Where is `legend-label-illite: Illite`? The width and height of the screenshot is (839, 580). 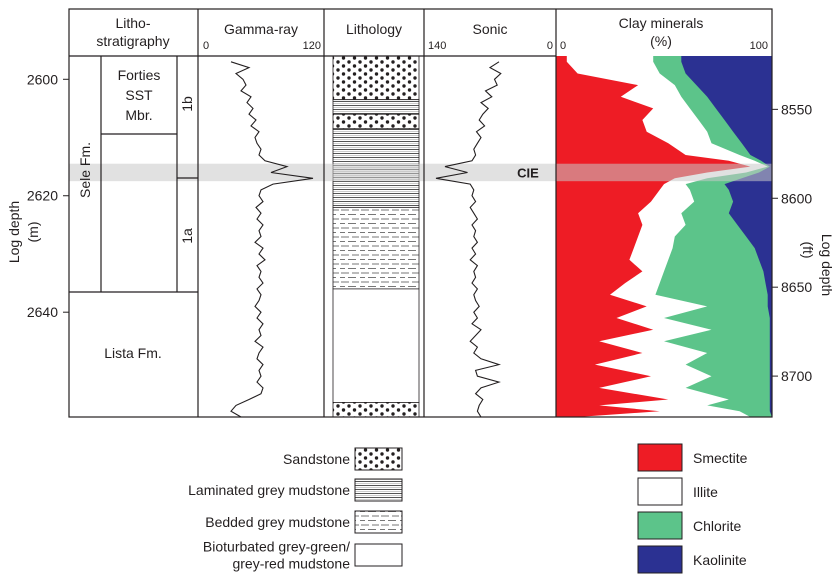 legend-label-illite: Illite is located at coordinates (705, 492).